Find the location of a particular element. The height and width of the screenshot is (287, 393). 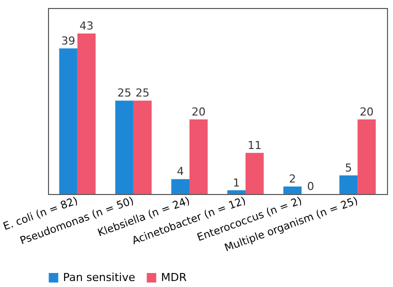

data-label: 2 is located at coordinates (292, 179).